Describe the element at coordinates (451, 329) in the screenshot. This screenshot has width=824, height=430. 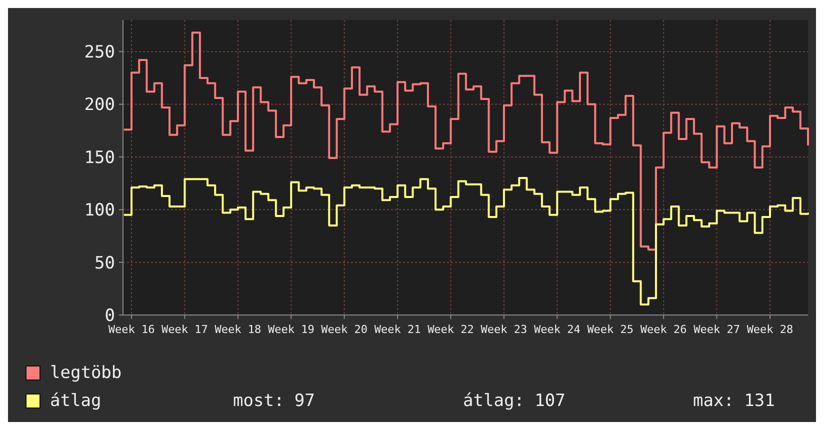
I see `x-tick-label: Week 22` at that location.